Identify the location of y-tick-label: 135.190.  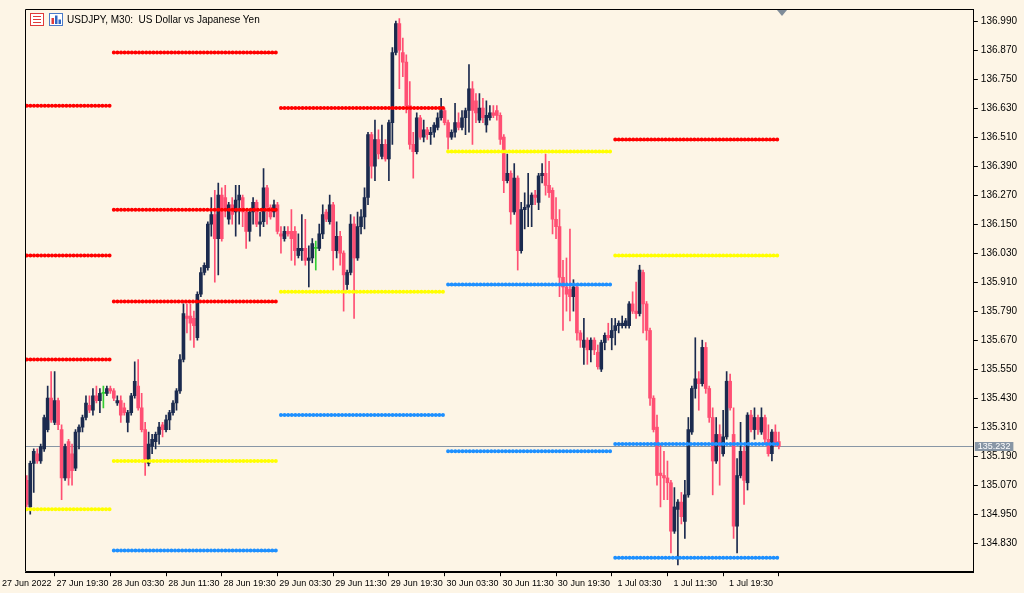
(999, 455).